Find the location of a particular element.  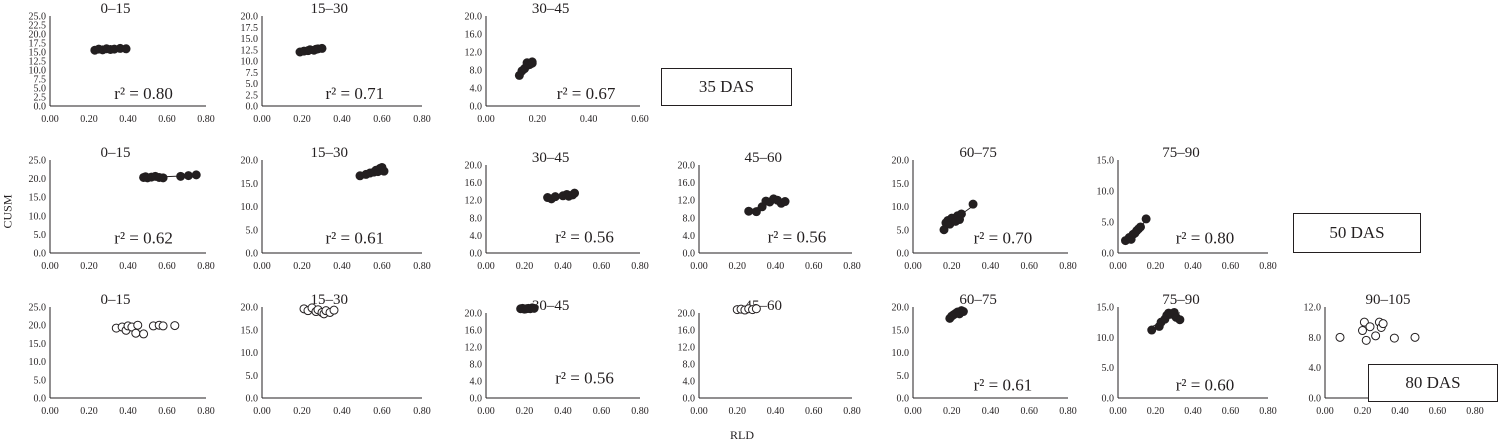

panel-4-x-tick-label: 0.60 is located at coordinates (167, 266).